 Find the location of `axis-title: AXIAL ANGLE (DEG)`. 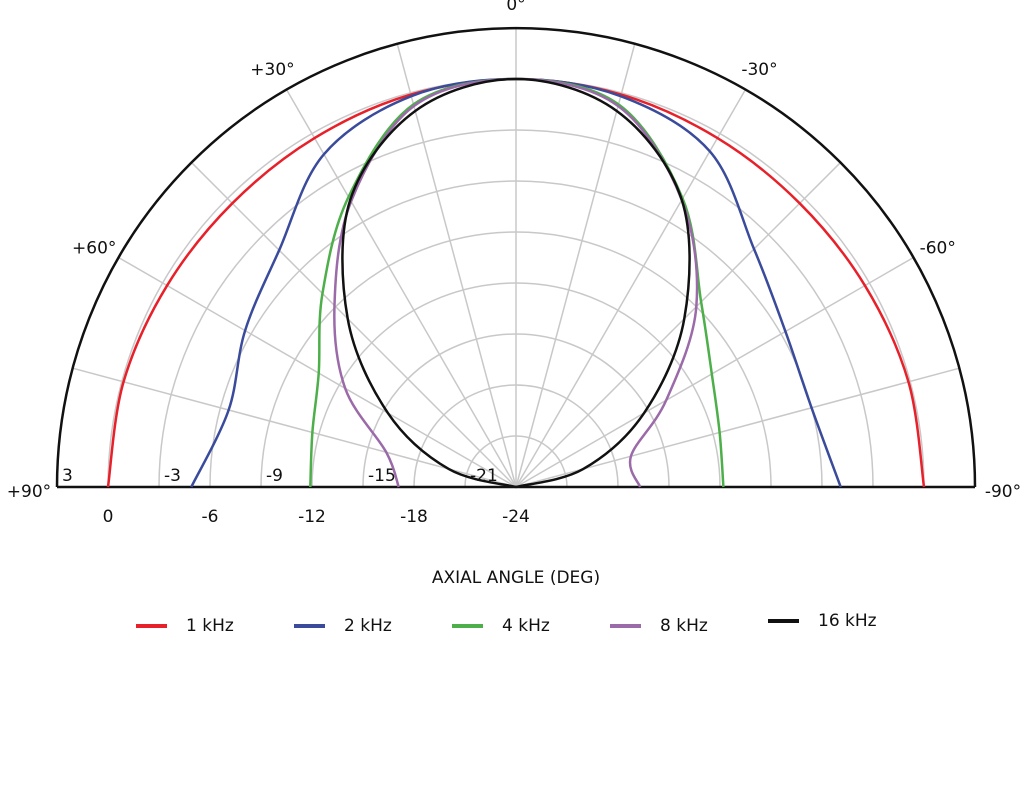

axis-title: AXIAL ANGLE (DEG) is located at coordinates (516, 578).